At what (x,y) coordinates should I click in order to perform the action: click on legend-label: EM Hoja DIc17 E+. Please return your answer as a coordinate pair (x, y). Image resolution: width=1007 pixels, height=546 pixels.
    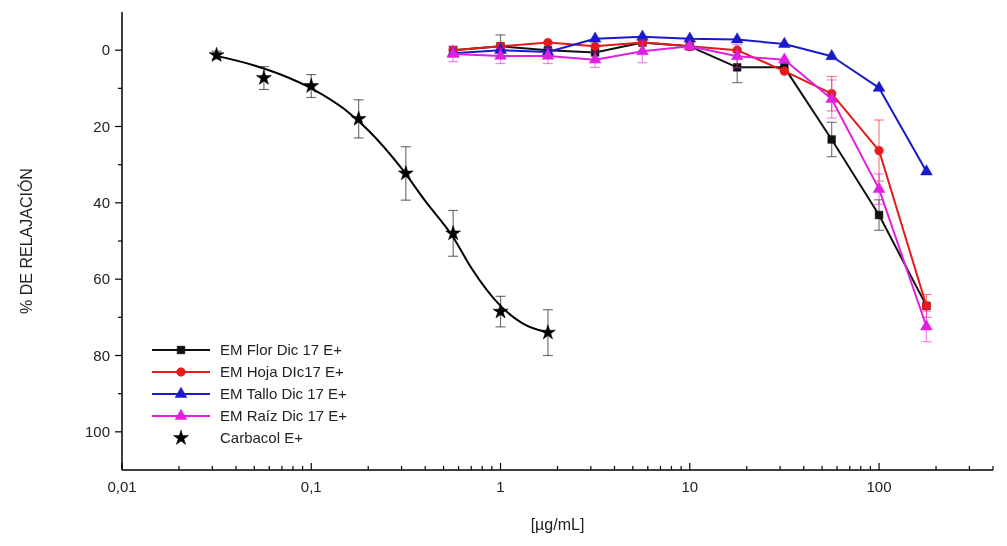
    Looking at the image, I should click on (282, 372).